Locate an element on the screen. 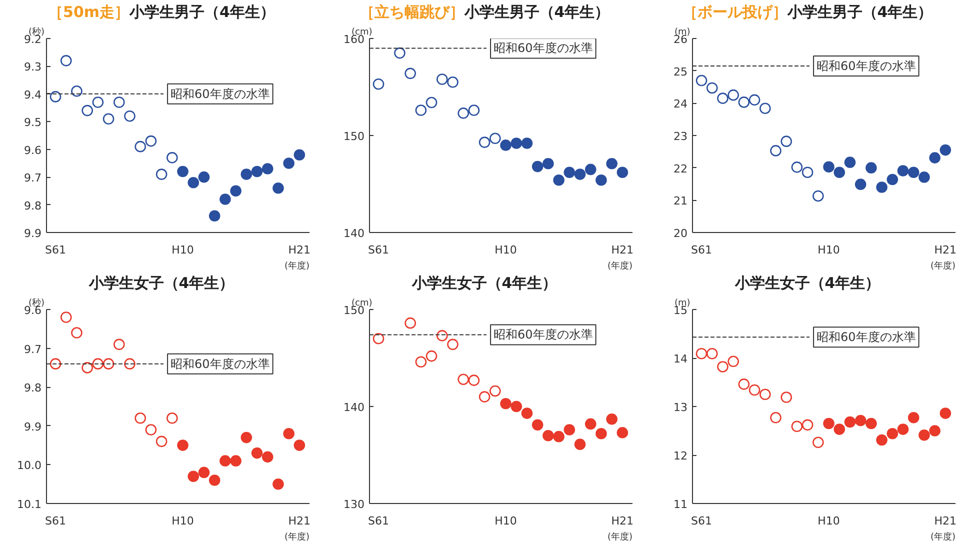 This screenshot has height=546, width=971. y-tick-label: 9.3 is located at coordinates (33, 67).